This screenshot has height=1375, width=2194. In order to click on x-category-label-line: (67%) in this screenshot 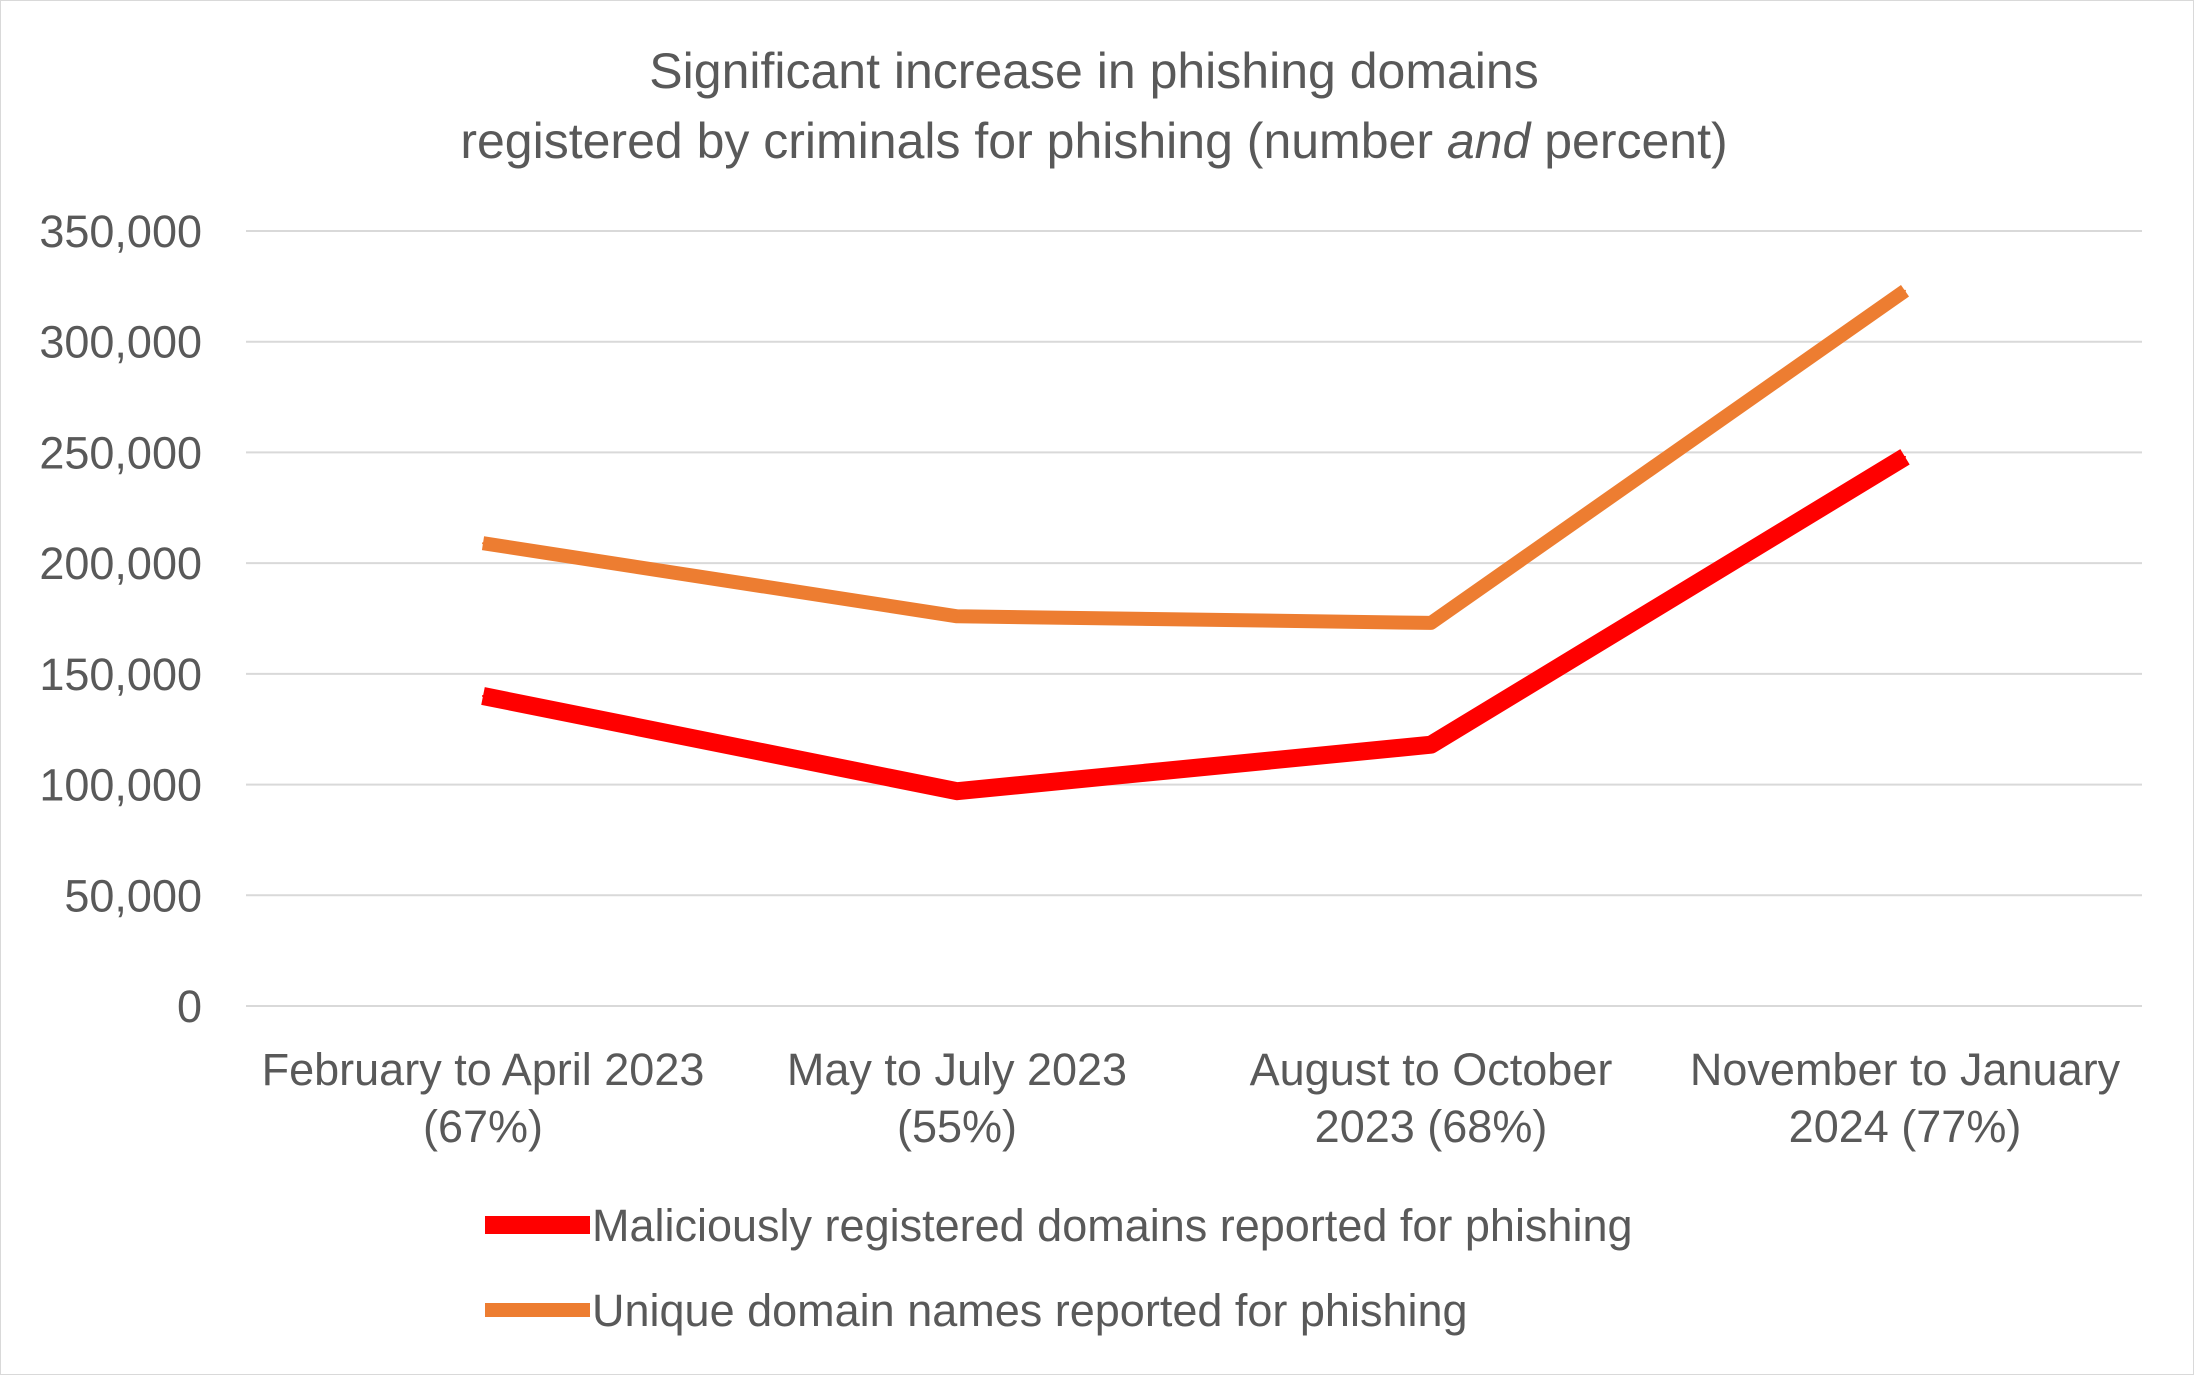, I will do `click(483, 1126)`.